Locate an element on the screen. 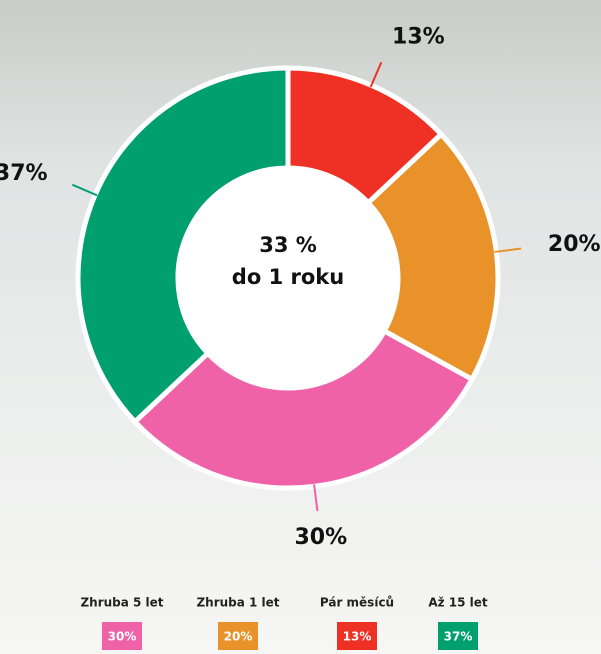 This screenshot has width=601, height=654. data-label: 13% is located at coordinates (418, 37).